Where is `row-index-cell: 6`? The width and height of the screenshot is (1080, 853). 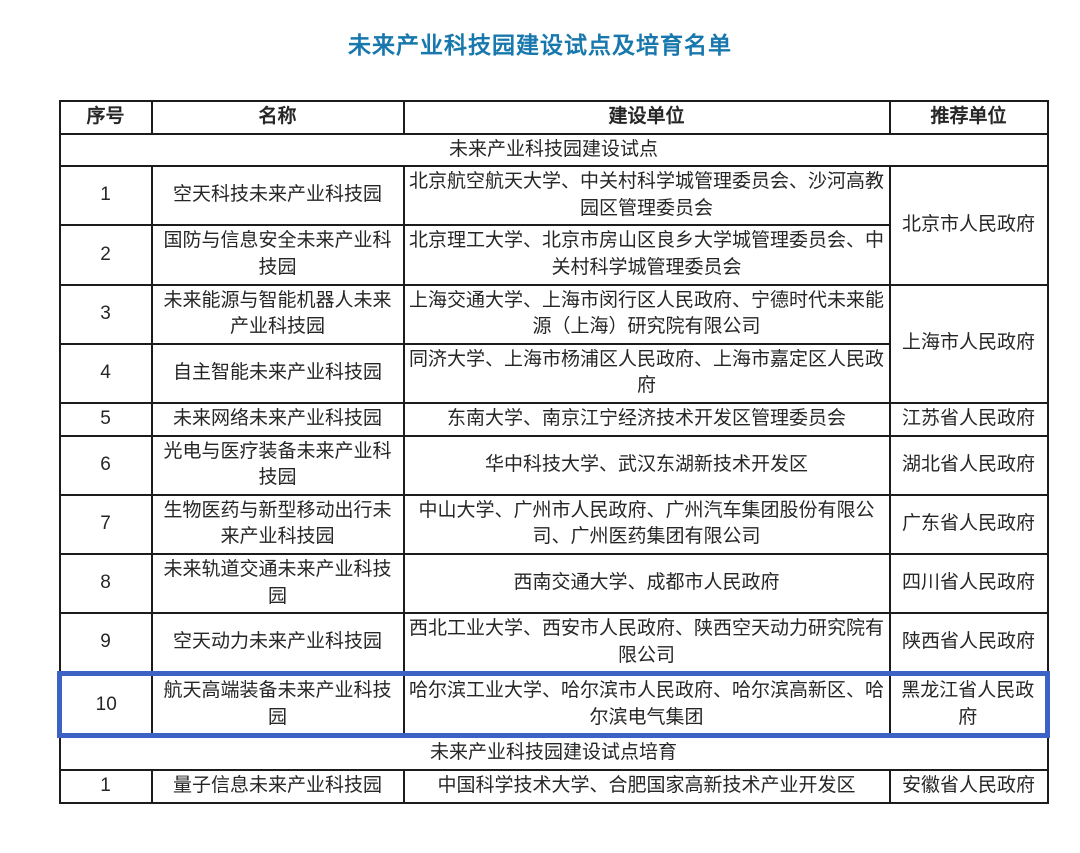
row-index-cell: 6 is located at coordinates (105, 465).